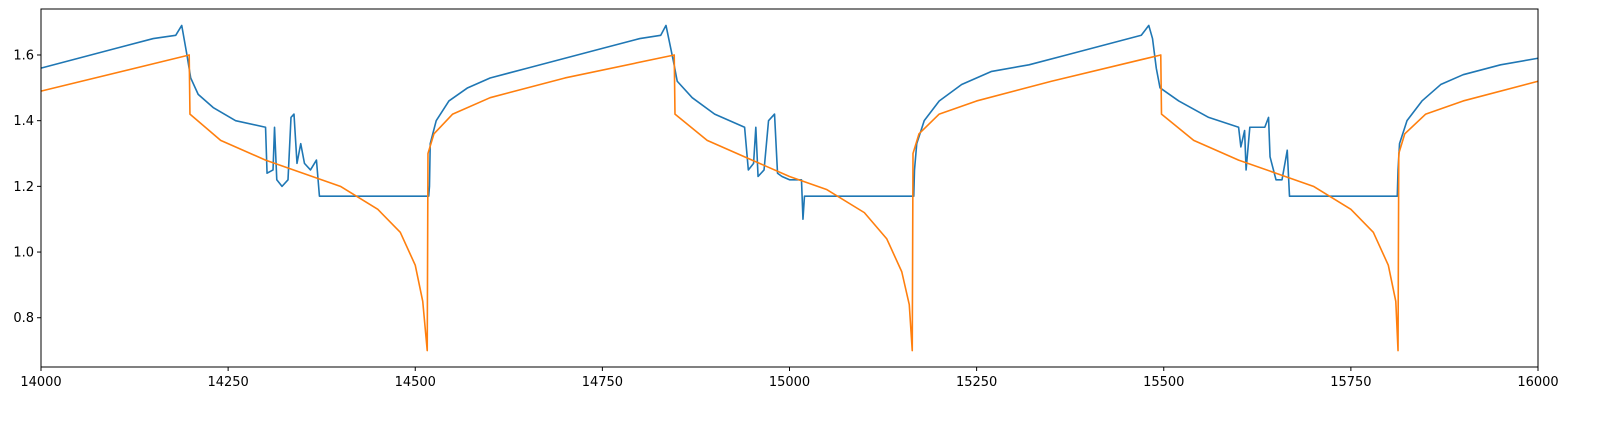 The image size is (1623, 428). Describe the element at coordinates (23, 253) in the screenshot. I see `y-tick-label: 1.0` at that location.